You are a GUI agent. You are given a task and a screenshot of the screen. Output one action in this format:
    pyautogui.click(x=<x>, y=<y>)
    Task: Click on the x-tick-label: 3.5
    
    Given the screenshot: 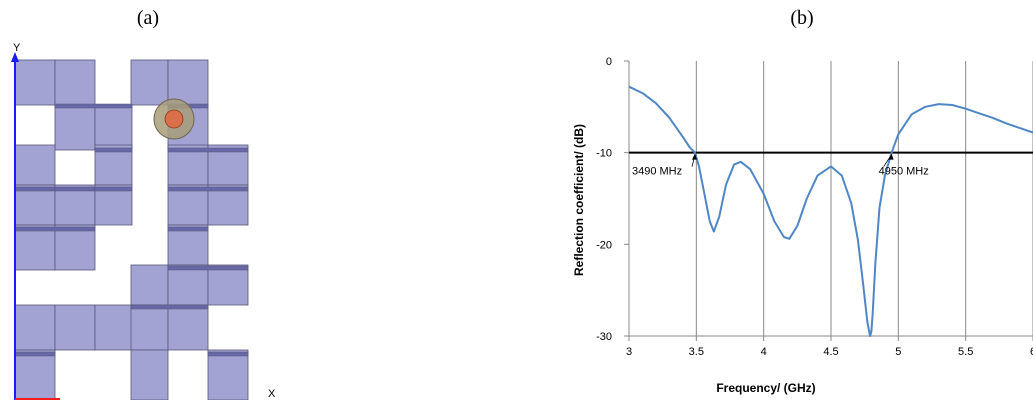 What is the action you would take?
    pyautogui.click(x=696, y=352)
    